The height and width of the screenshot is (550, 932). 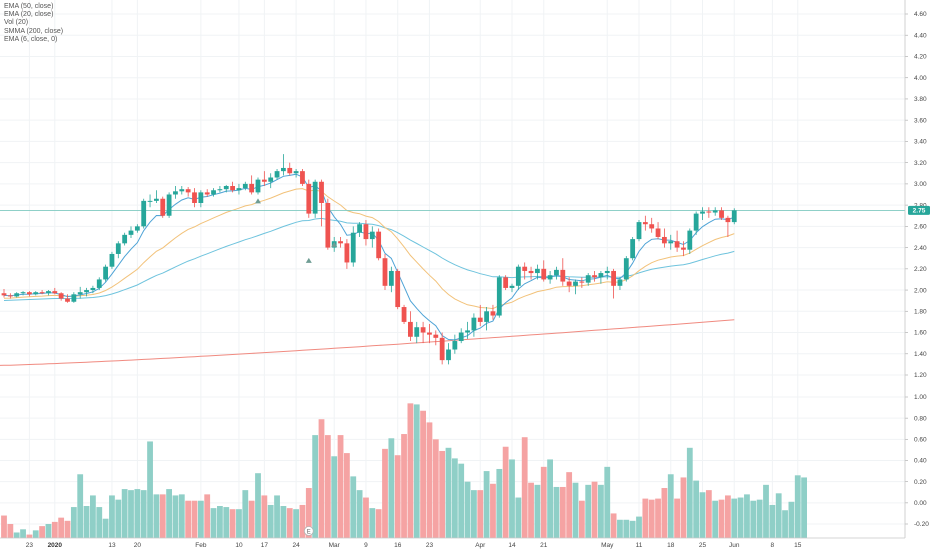 I want to click on y-axis-label: 0.60, so click(x=920, y=440).